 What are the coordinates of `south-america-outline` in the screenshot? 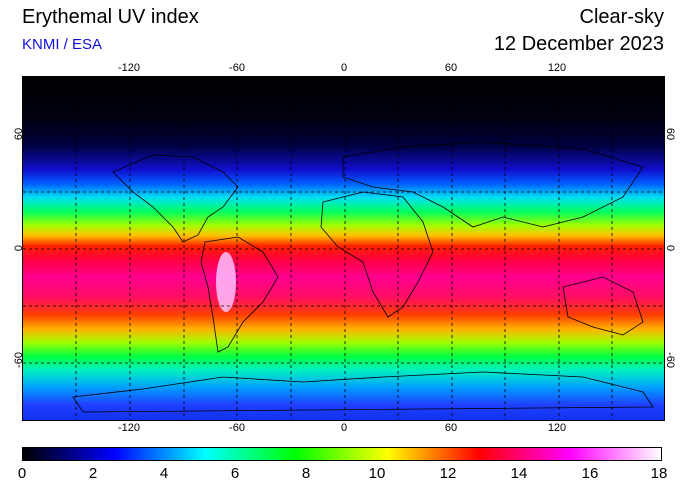 It's located at (239, 294).